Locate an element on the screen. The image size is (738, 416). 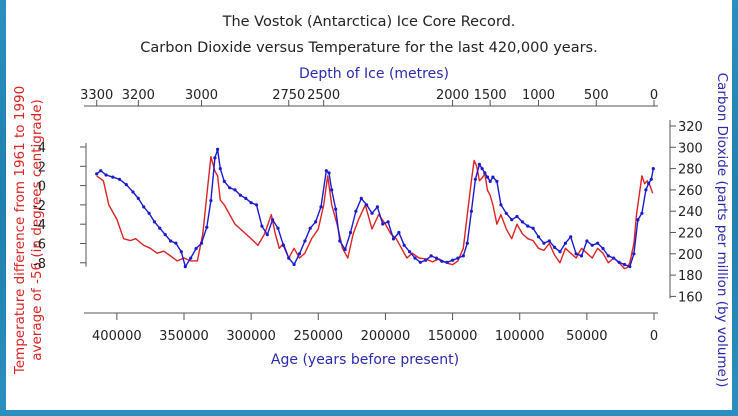
top-tick-label-500: 500 is located at coordinates (596, 95).